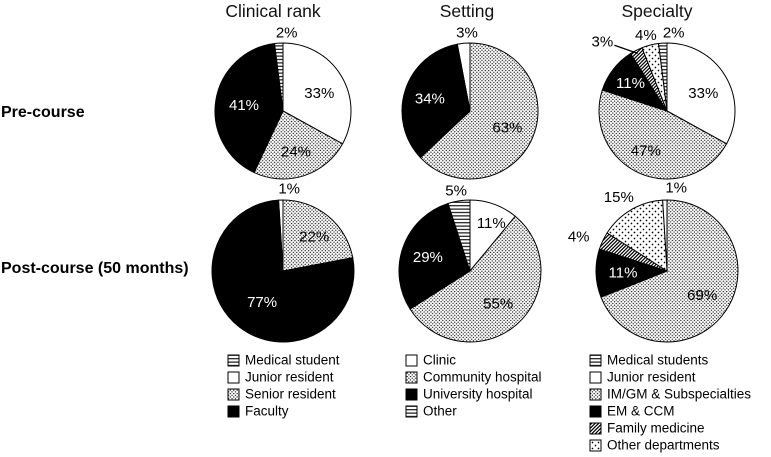 The width and height of the screenshot is (771, 457). What do you see at coordinates (292, 360) in the screenshot?
I see `legend-label-medical-student: Medical student` at bounding box center [292, 360].